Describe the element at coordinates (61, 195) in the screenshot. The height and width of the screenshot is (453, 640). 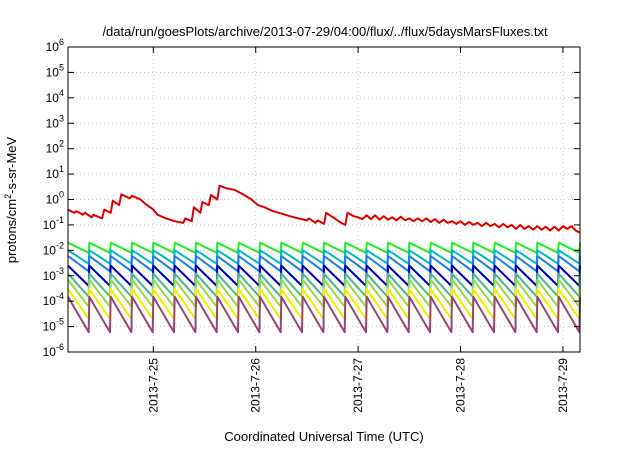
I see `y-tick-label-exponent: 0` at that location.